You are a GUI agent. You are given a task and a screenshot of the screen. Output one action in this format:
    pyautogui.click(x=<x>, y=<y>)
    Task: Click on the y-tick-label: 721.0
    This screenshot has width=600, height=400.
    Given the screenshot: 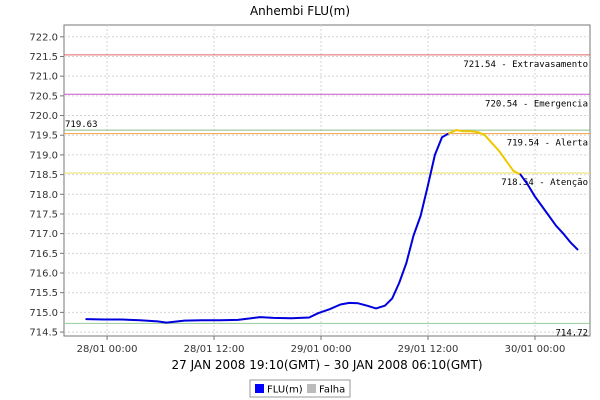 What is the action you would take?
    pyautogui.click(x=43, y=77)
    